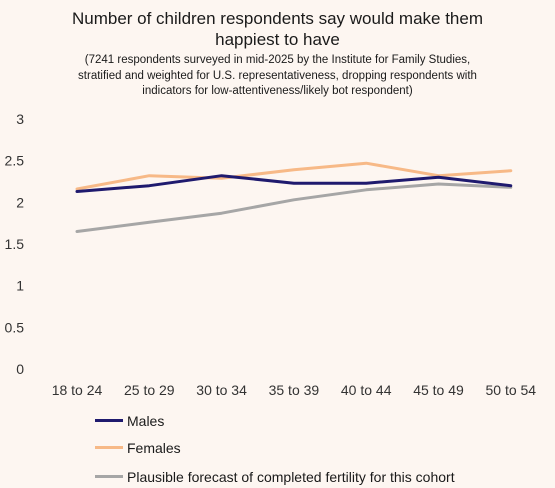 Image resolution: width=555 pixels, height=488 pixels. Describe the element at coordinates (294, 183) in the screenshot. I see `series-line-males` at that location.